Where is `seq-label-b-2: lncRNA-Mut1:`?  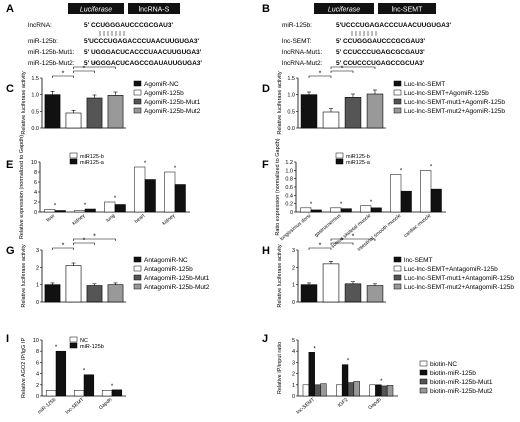
seq-label-b-2: lncRNA-Mut1: is located at coordinates (302, 52).